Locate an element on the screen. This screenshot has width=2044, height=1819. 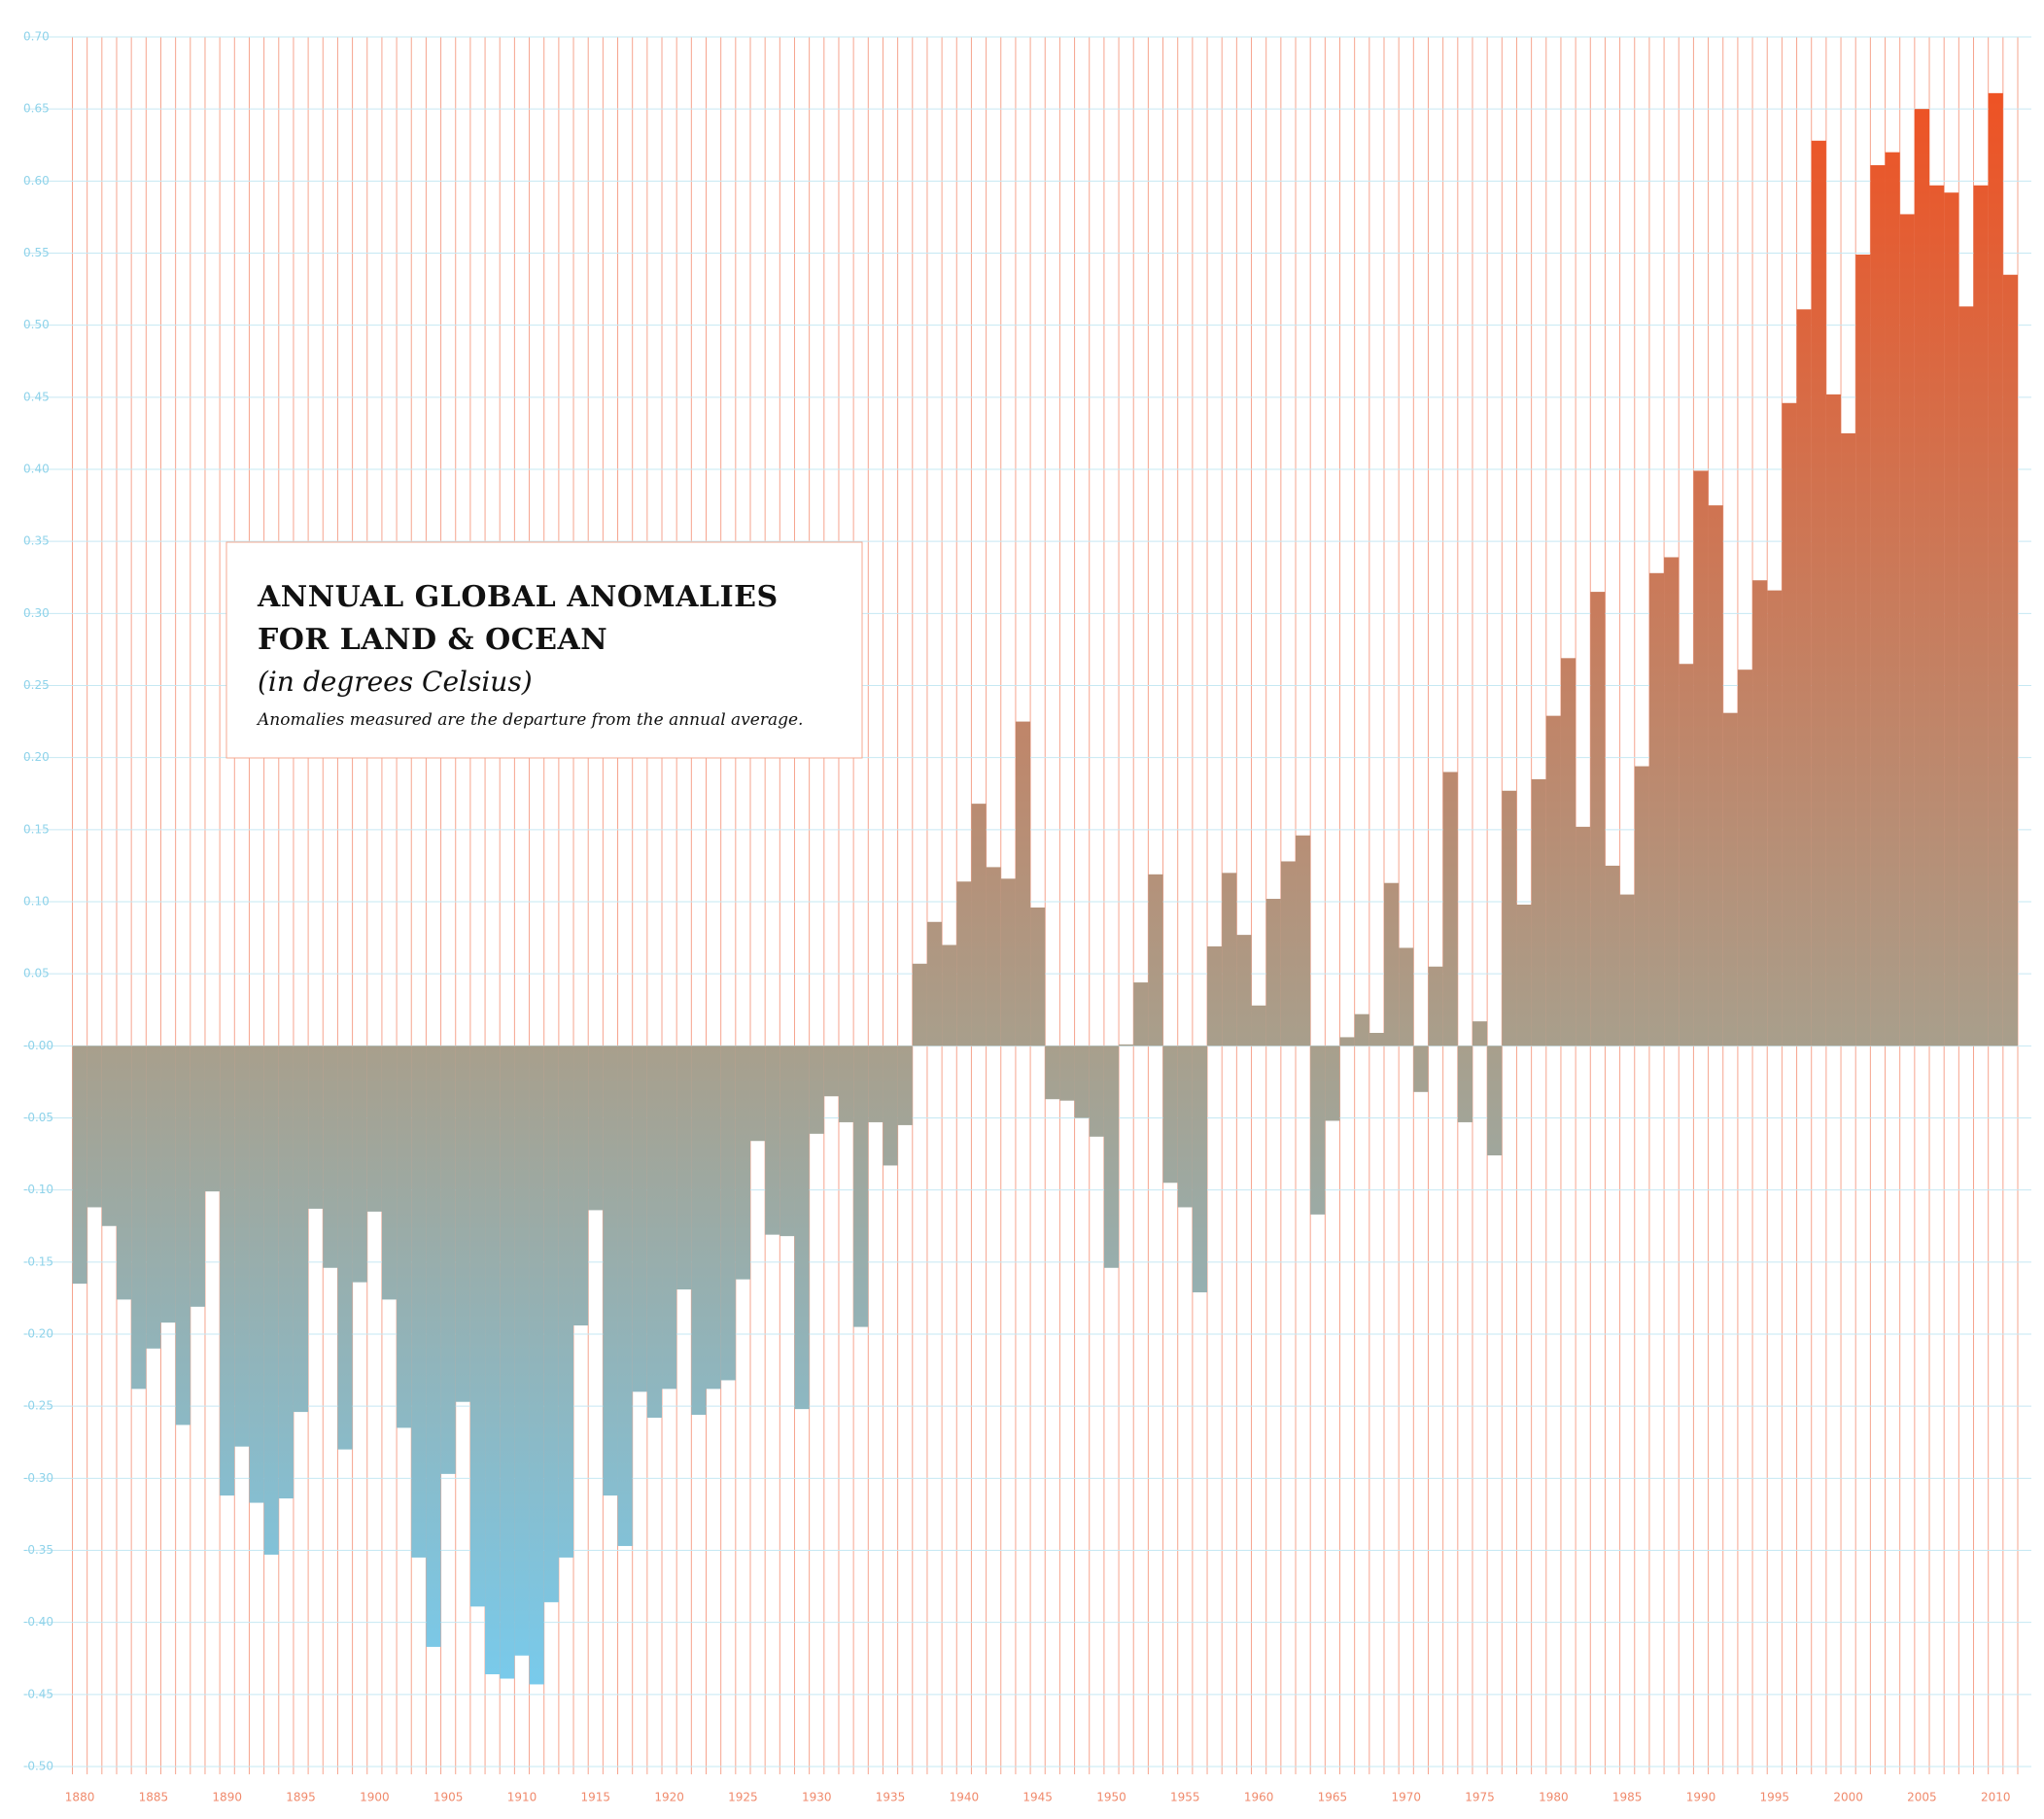
y-tick-label: 0.30 is located at coordinates (36, 613).